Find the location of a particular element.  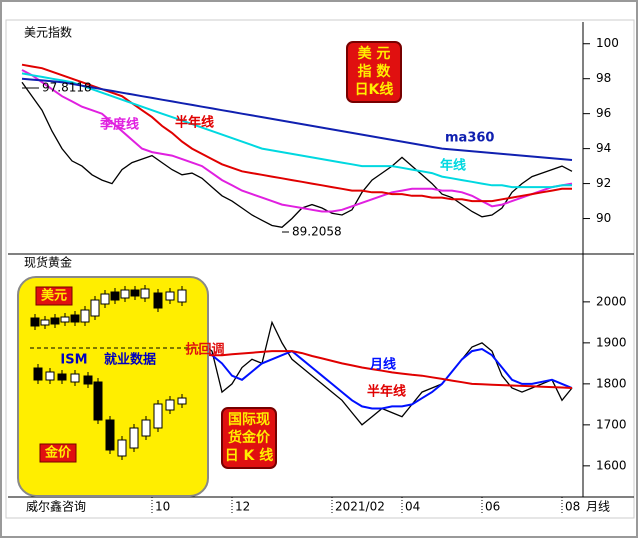

series-label: ma360 is located at coordinates (469, 138).